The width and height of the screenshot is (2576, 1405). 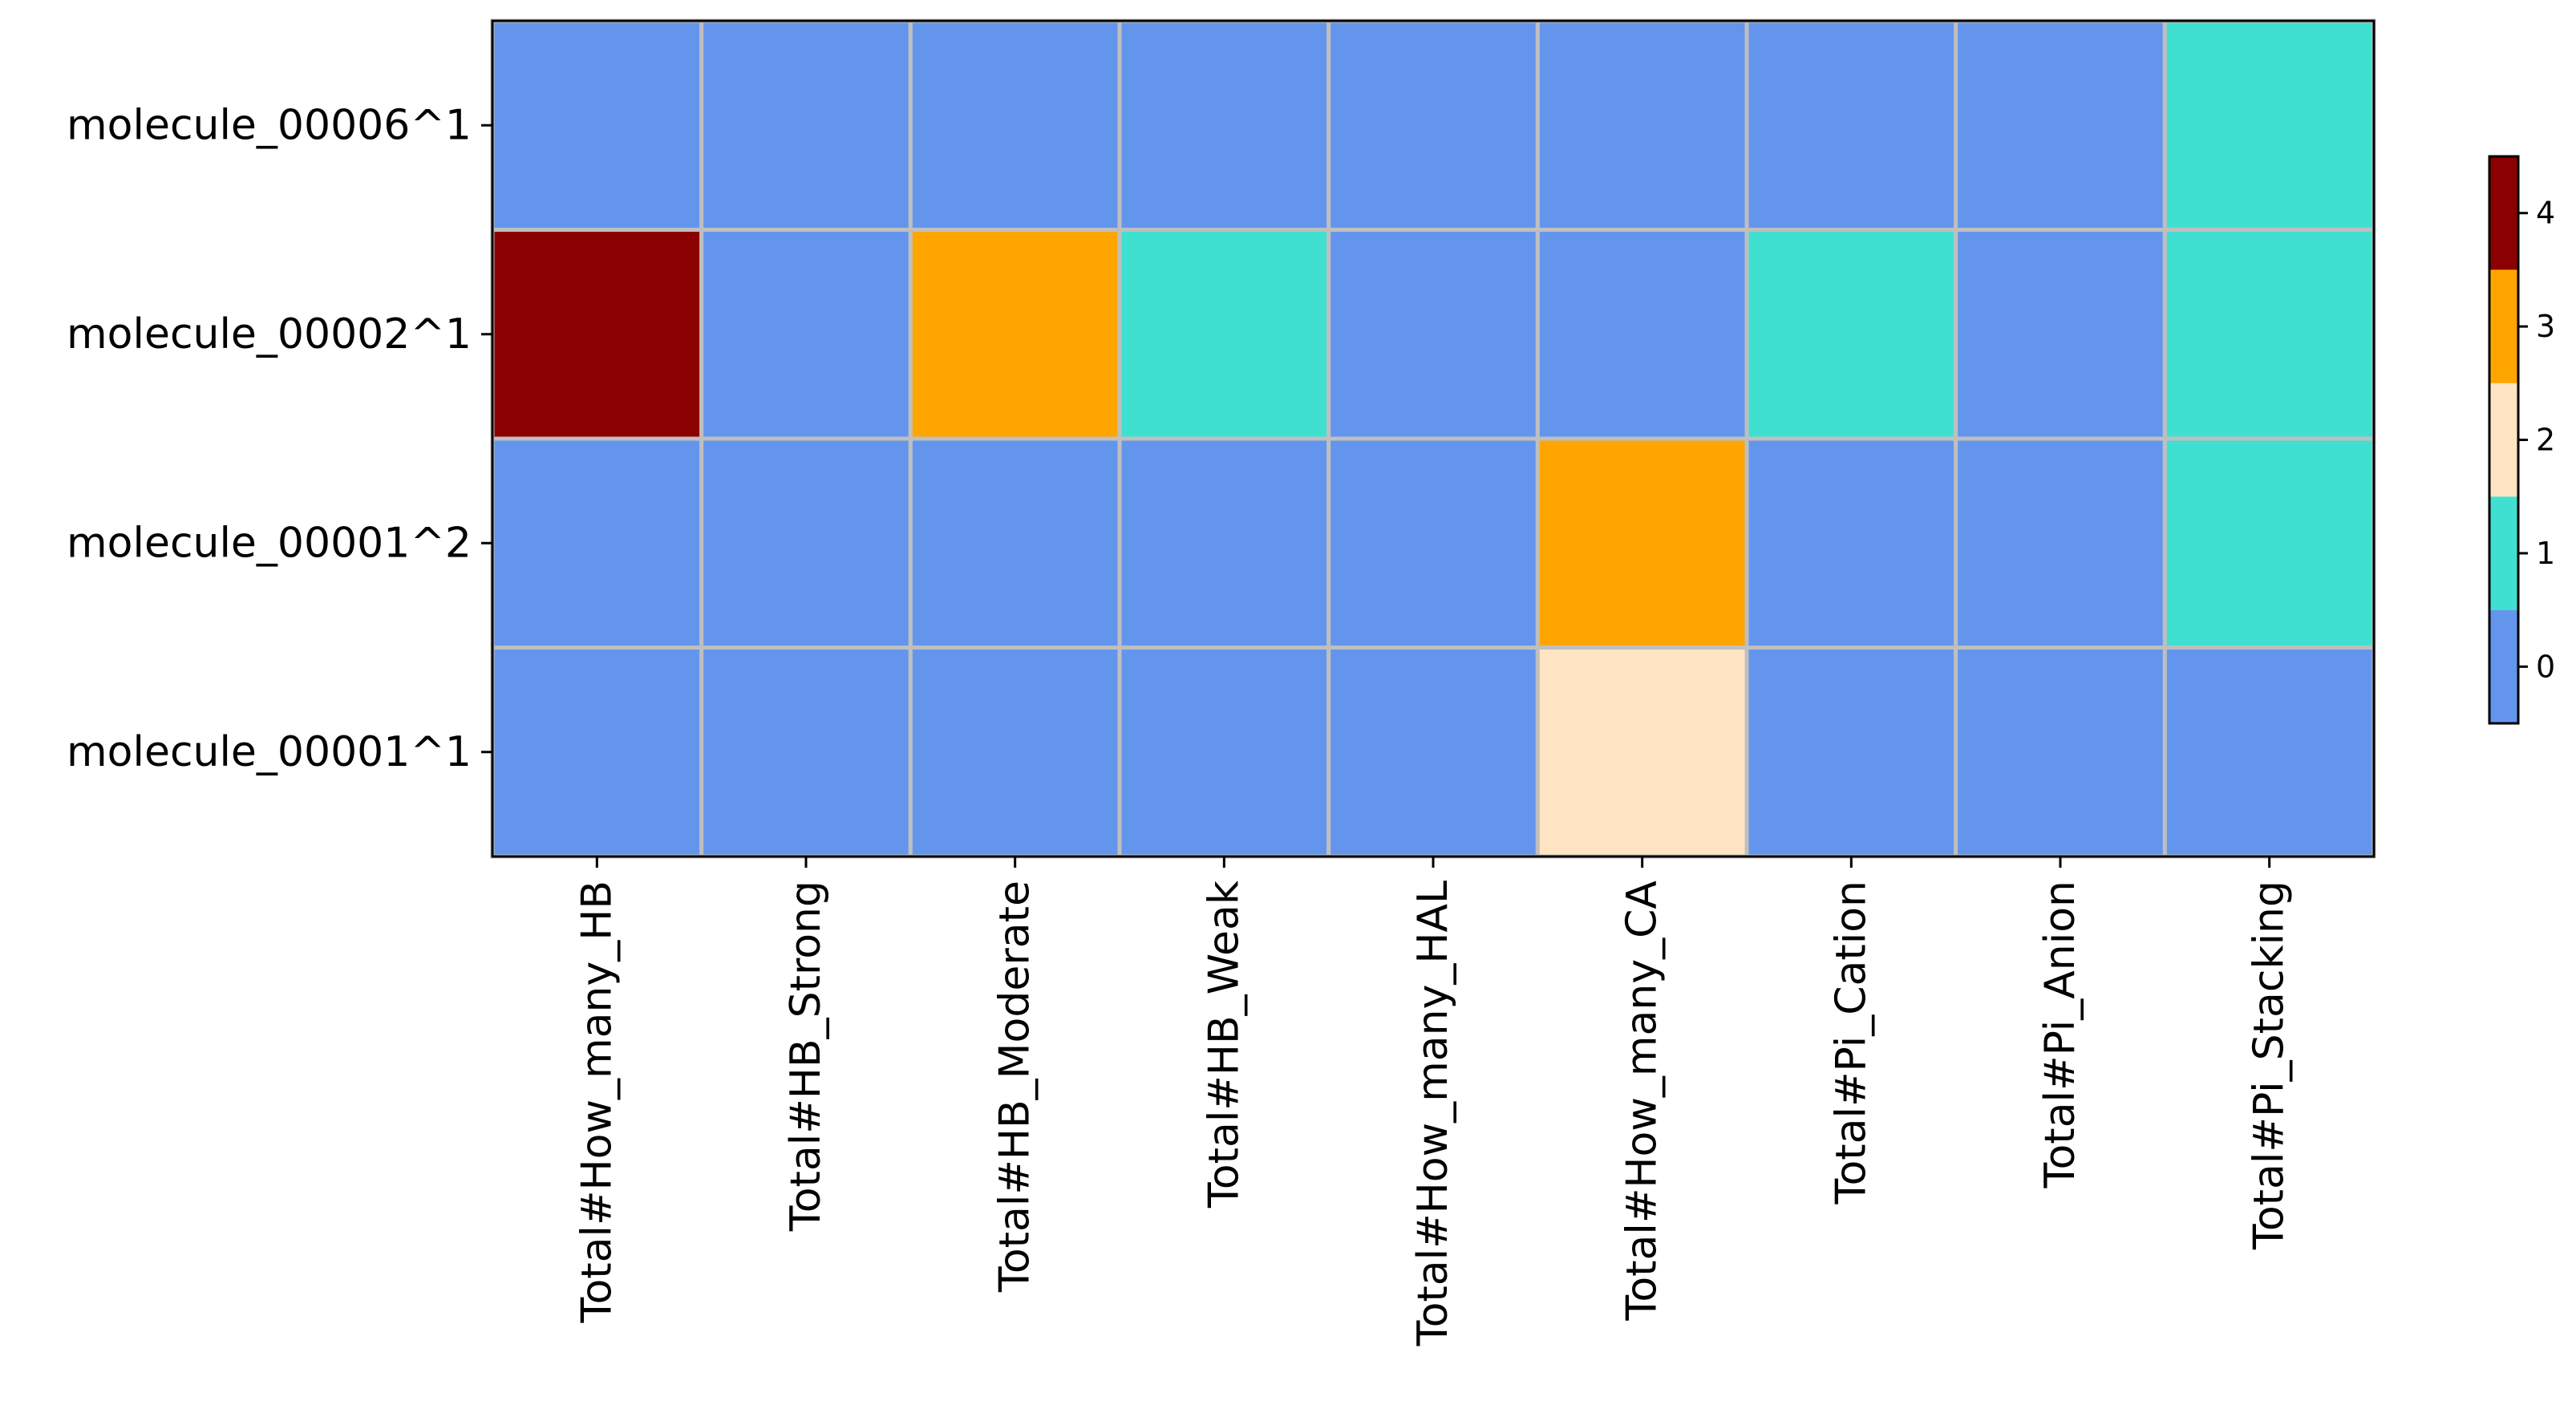 I want to click on column-label: Total#Pi_Stacking, so click(x=2270, y=1065).